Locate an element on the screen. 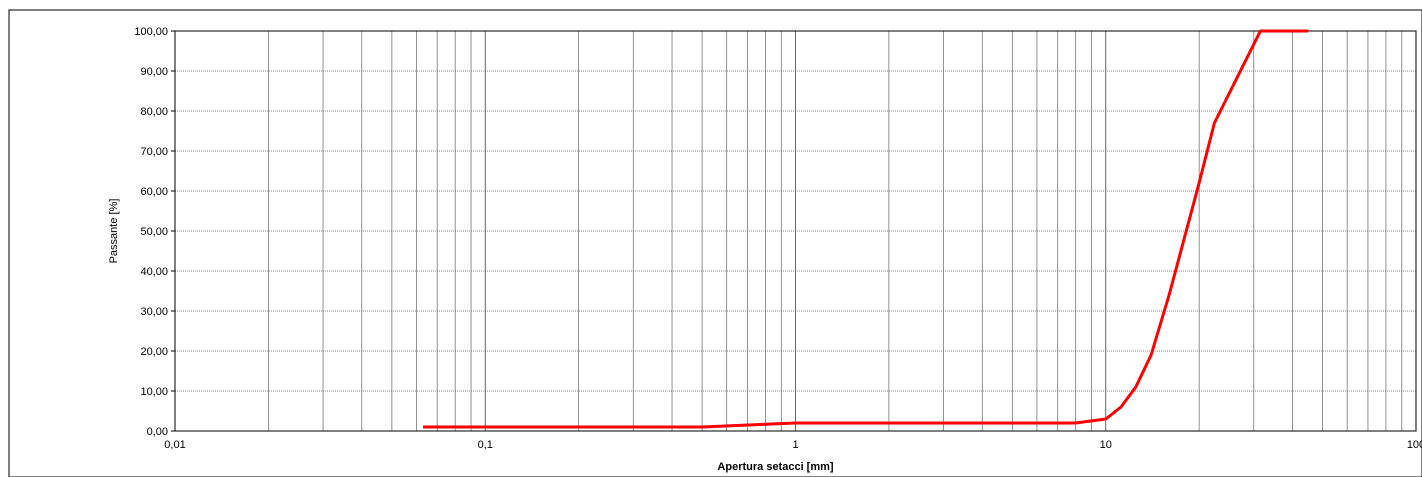  x-tick-label: 1 is located at coordinates (795, 445).